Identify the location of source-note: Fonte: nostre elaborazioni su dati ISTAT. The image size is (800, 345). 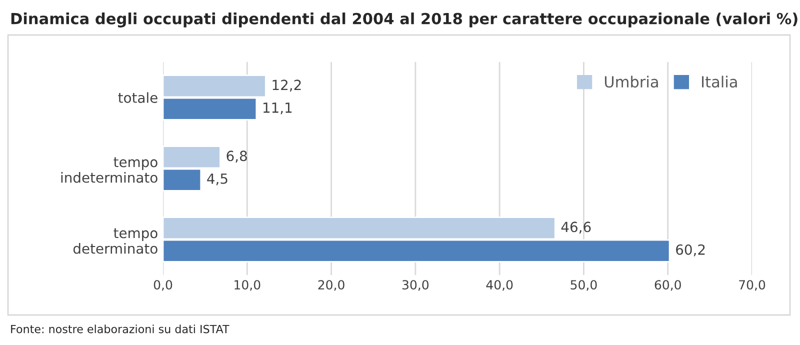
(120, 329).